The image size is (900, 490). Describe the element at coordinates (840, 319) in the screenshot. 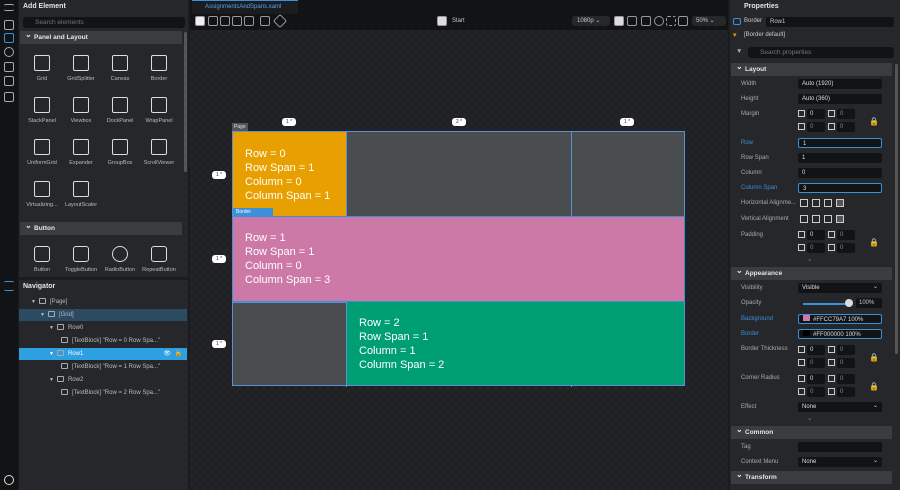

I see `background-input: #FFCC79A7 100%` at that location.